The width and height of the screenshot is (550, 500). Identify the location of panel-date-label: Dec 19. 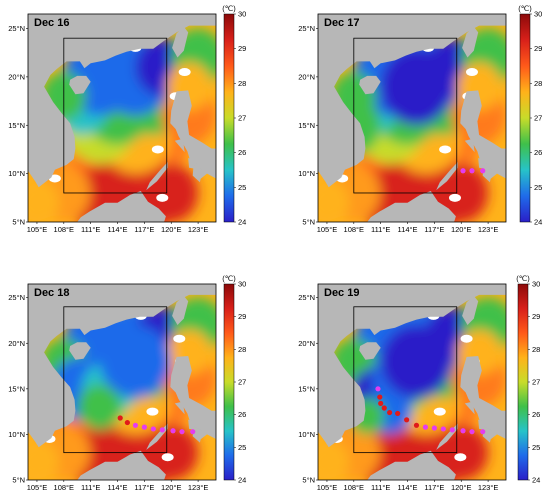
(341, 293).